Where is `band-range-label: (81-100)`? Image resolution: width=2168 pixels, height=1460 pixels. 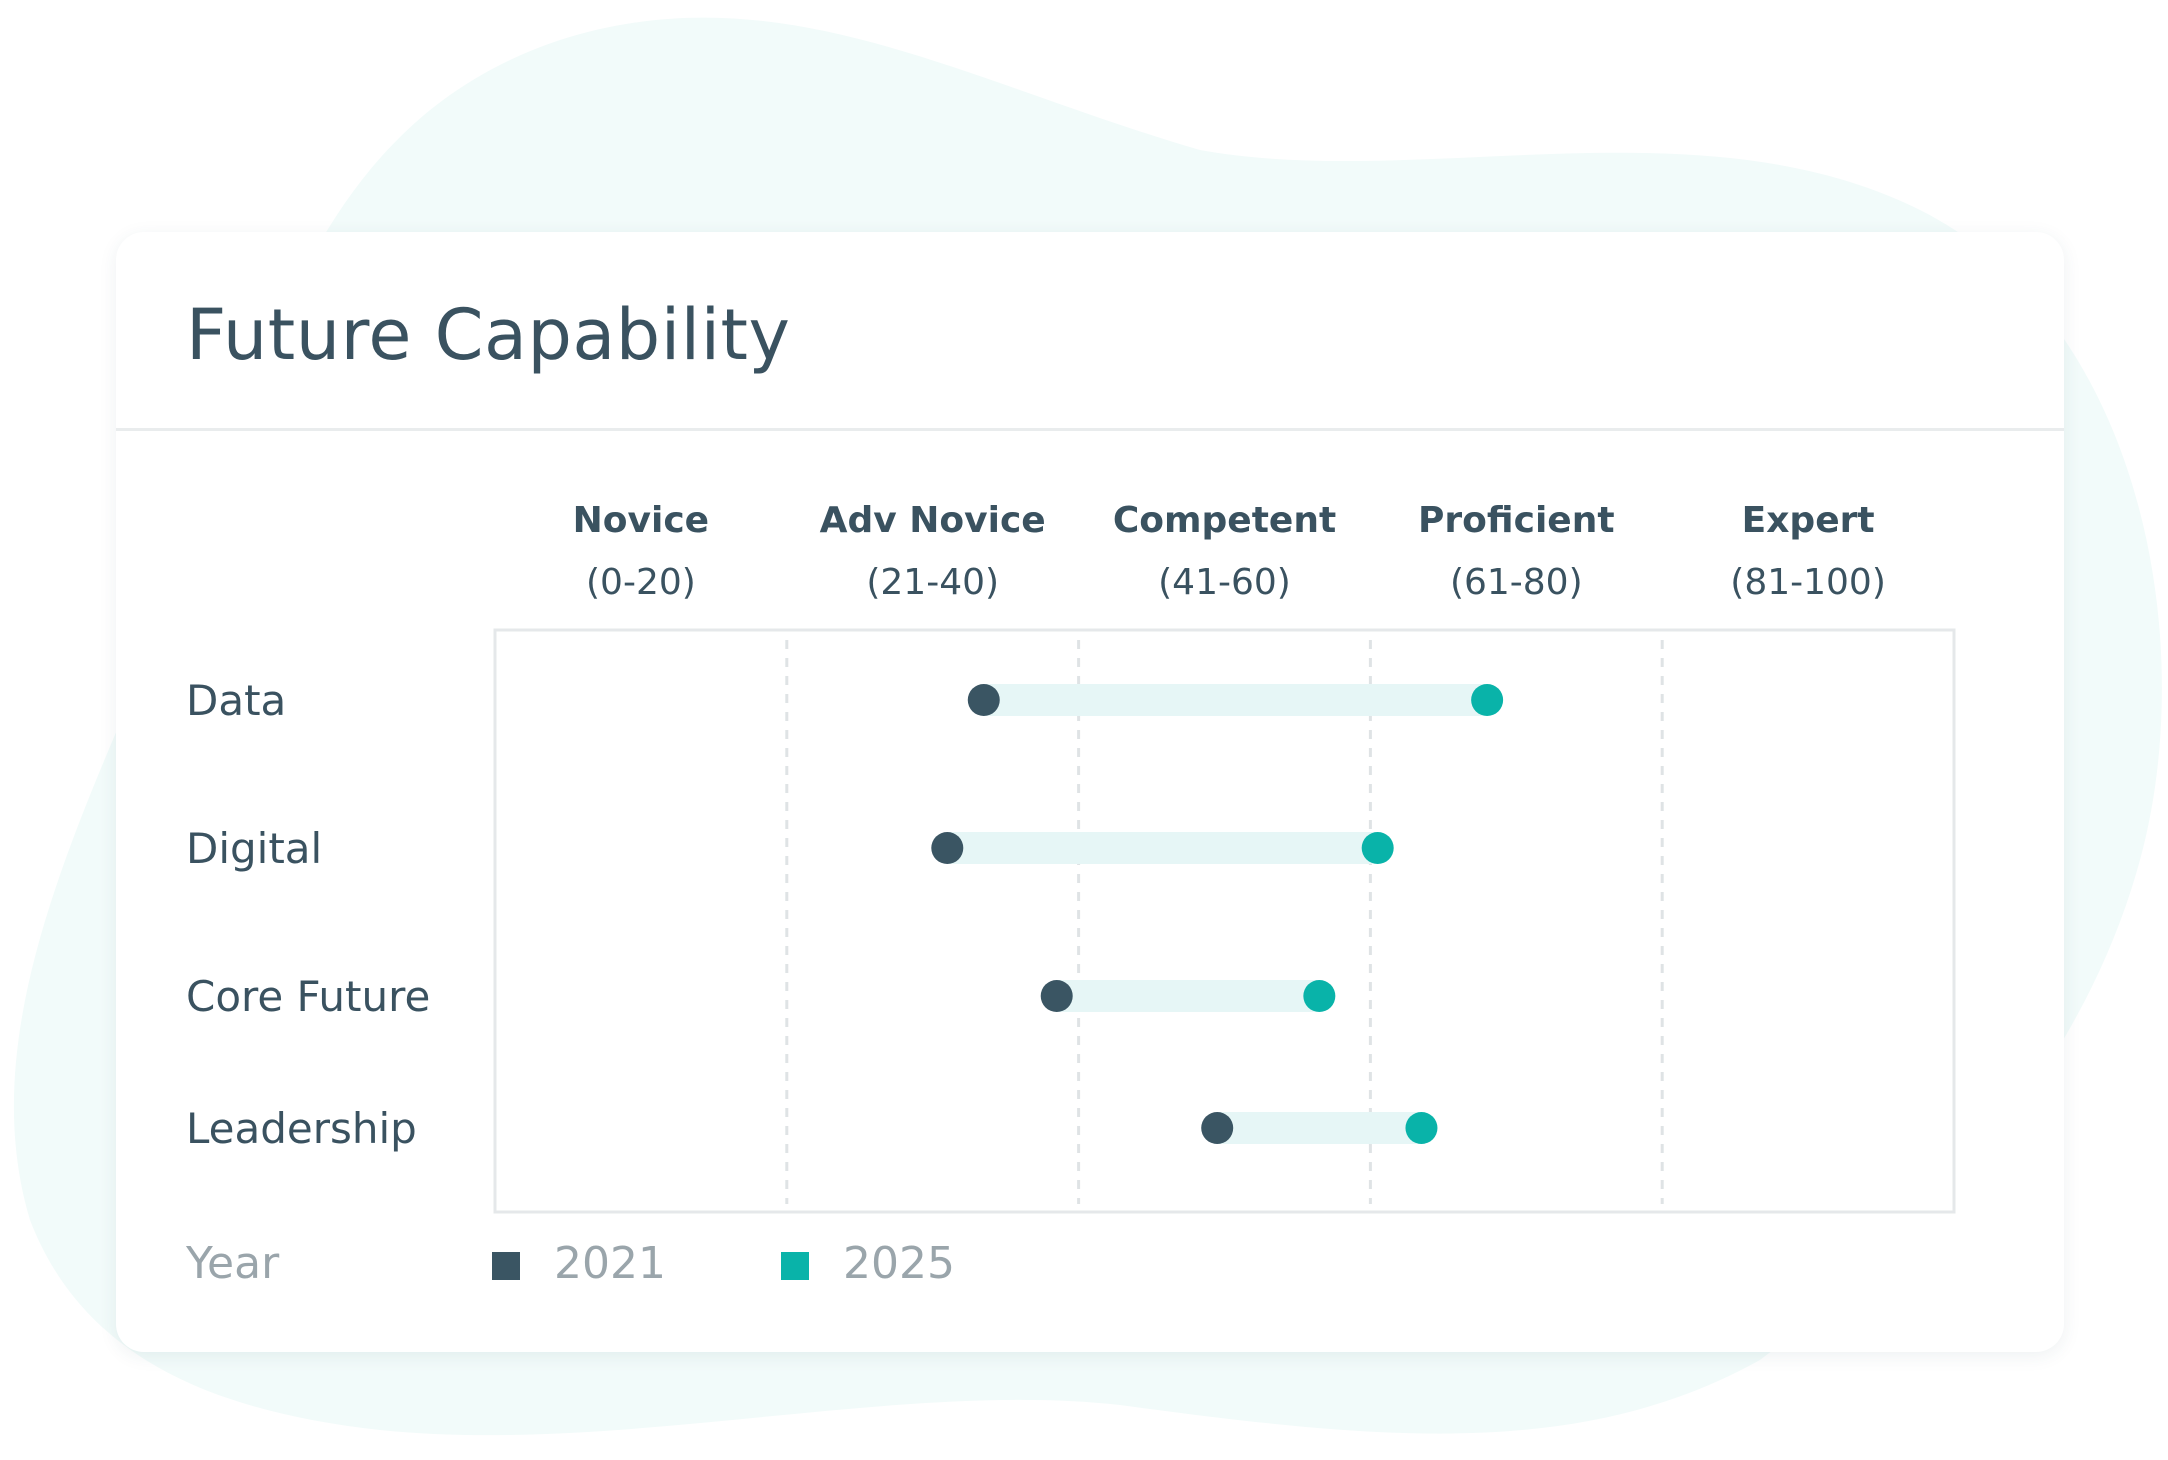 band-range-label: (81-100) is located at coordinates (1808, 582).